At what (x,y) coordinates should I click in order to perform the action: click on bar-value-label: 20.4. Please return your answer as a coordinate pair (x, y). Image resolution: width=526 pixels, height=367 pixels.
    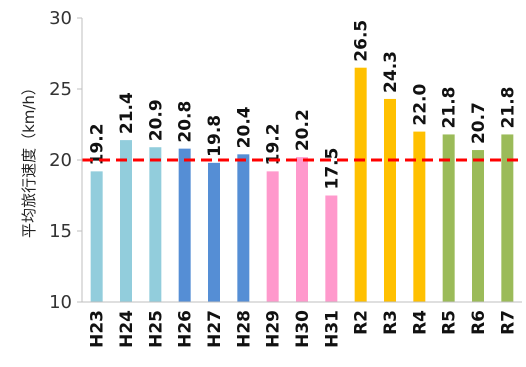
    Looking at the image, I should click on (244, 127).